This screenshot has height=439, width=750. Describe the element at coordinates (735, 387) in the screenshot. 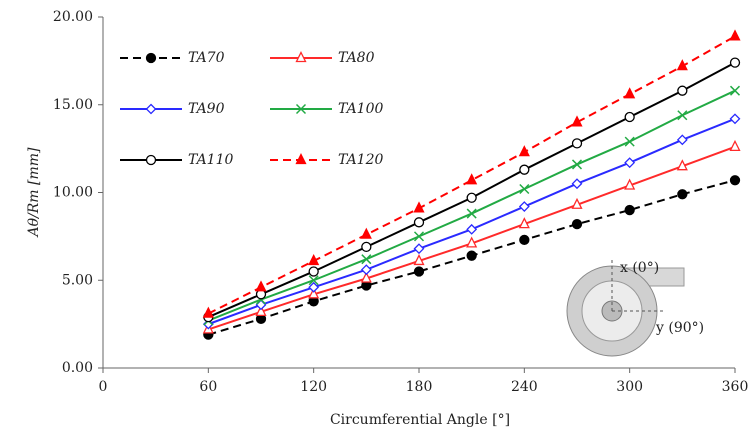

I see `x-tick-label: 360` at that location.